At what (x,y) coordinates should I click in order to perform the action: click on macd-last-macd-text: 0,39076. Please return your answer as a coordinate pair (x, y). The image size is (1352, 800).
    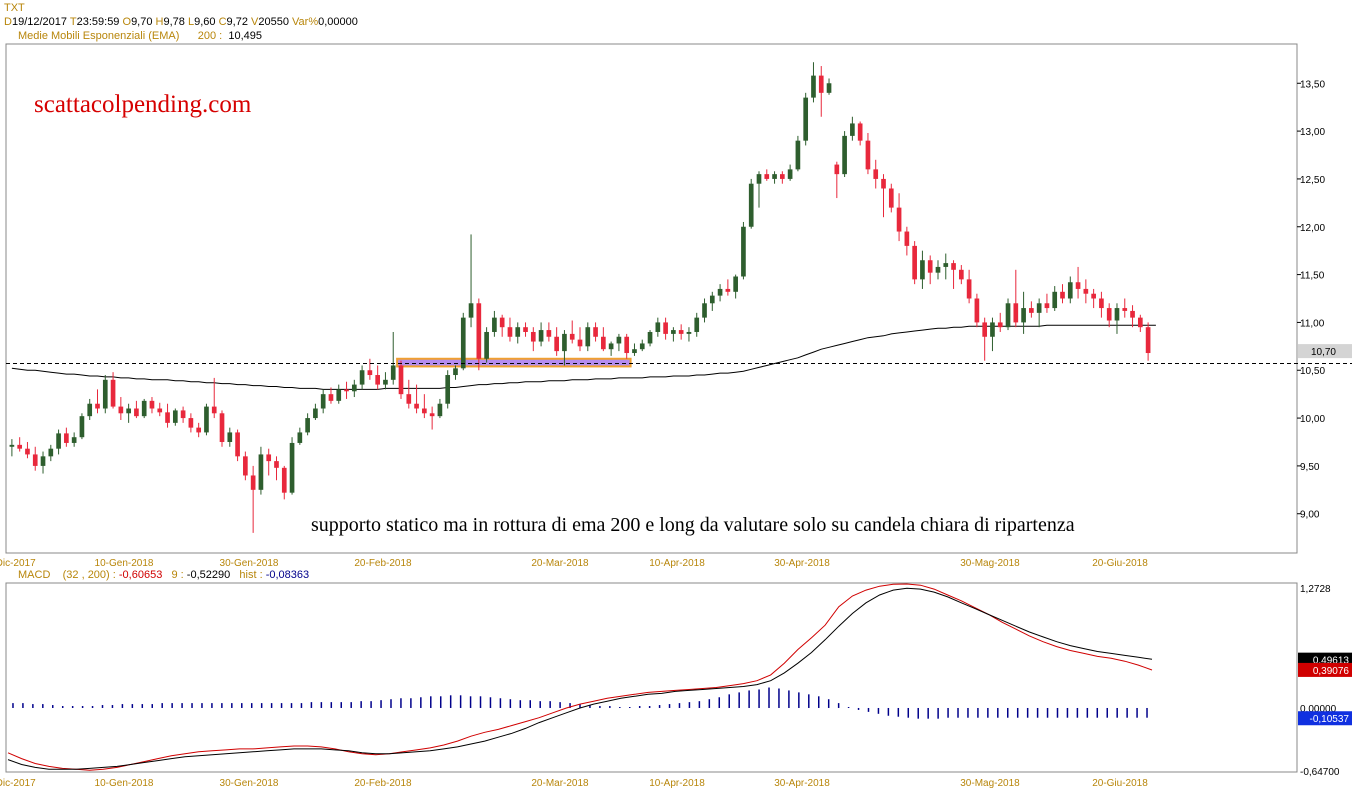
    Looking at the image, I should click on (1331, 671).